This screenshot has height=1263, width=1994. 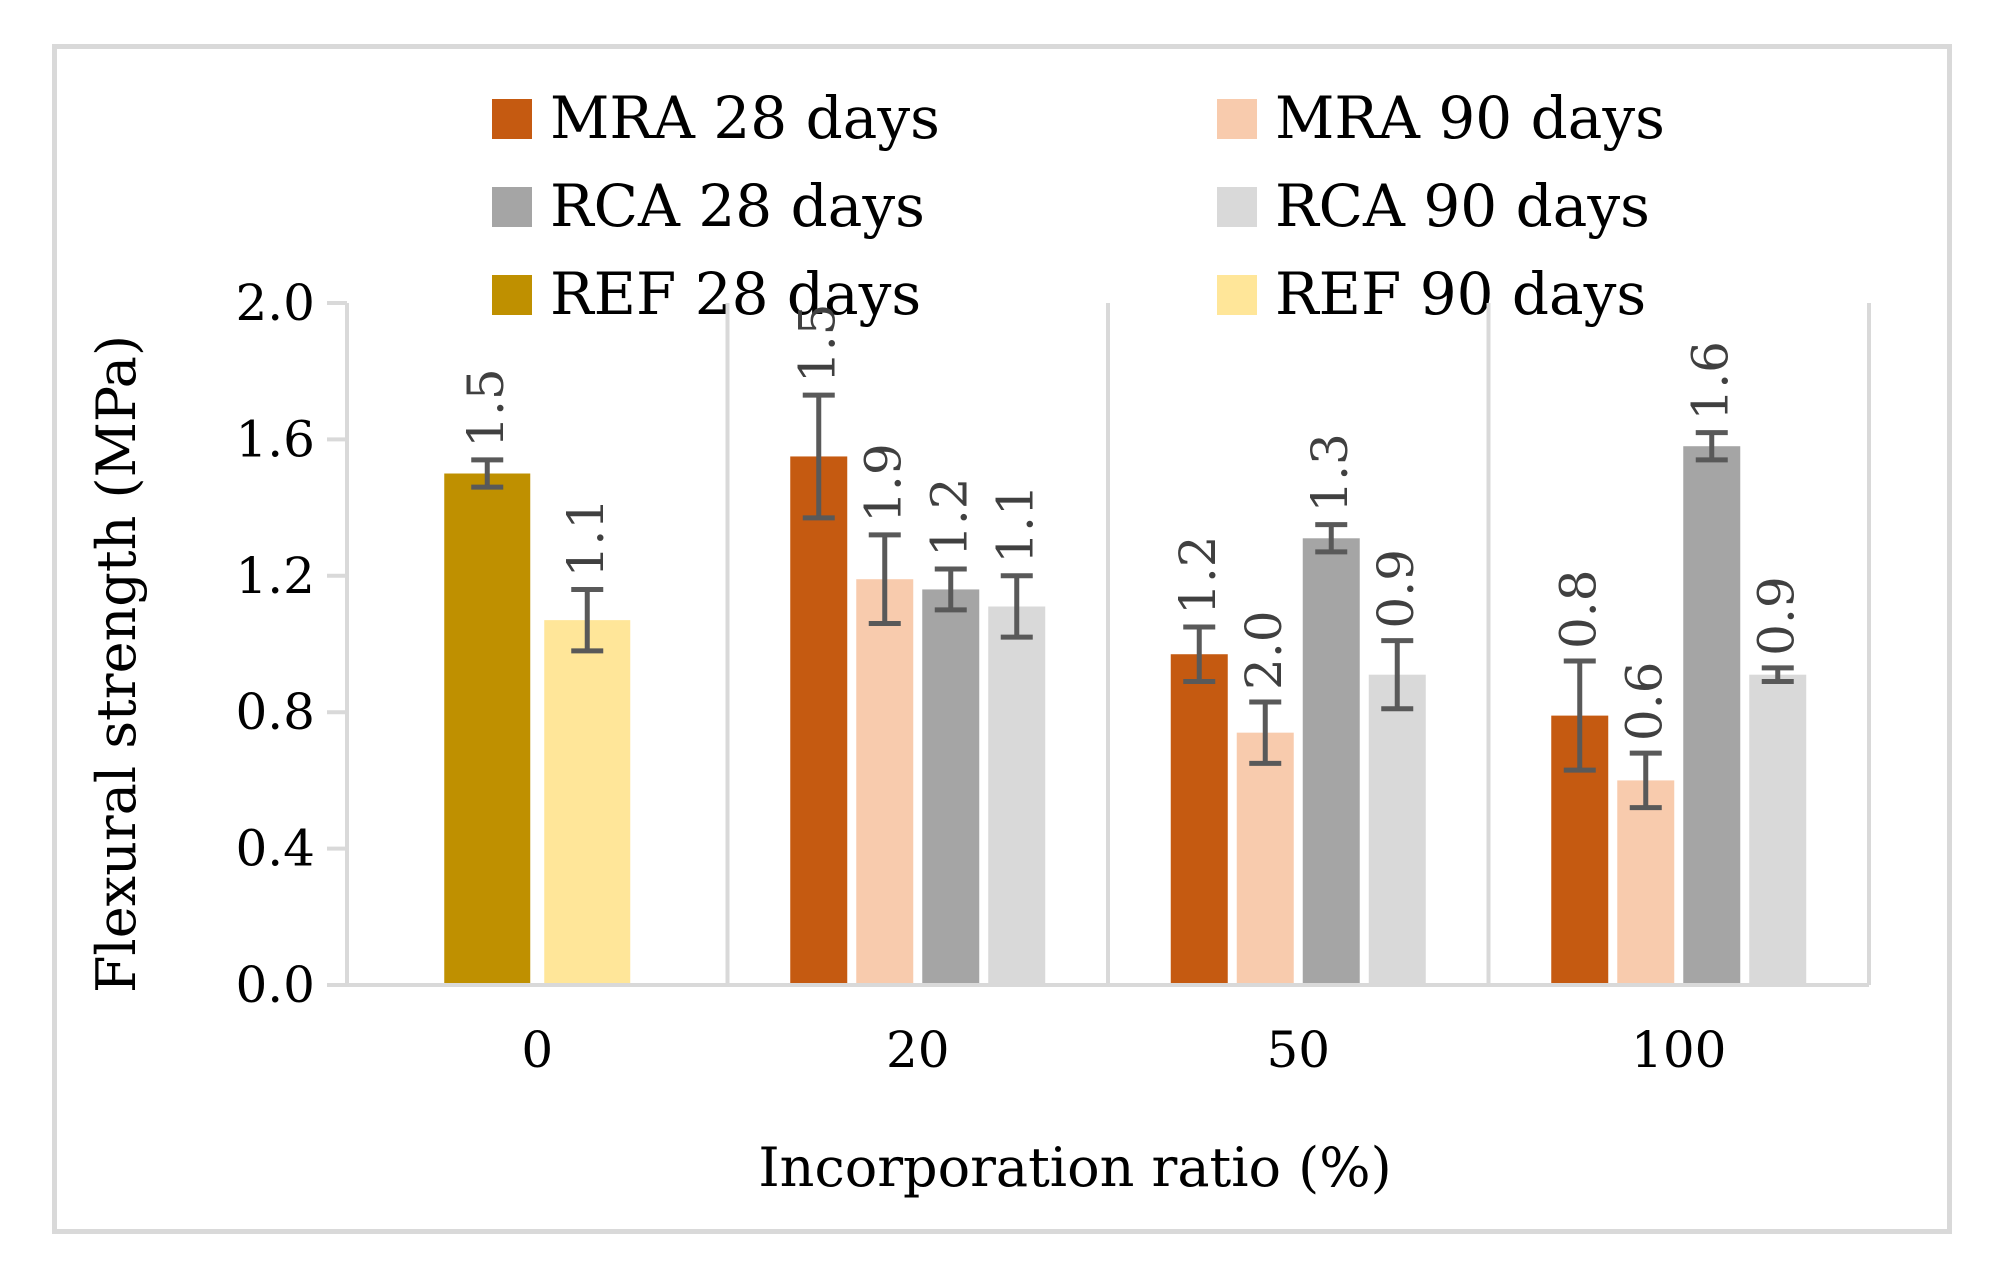 What do you see at coordinates (1298, 1050) in the screenshot?
I see `x-tick-label: 50` at bounding box center [1298, 1050].